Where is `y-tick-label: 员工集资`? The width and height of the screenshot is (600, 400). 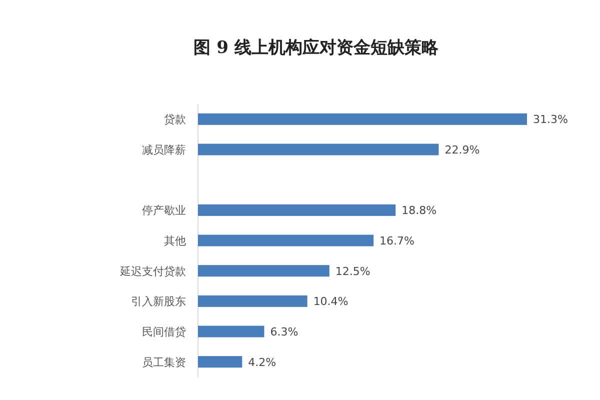
y-tick-label: 员工集资 is located at coordinates (164, 362).